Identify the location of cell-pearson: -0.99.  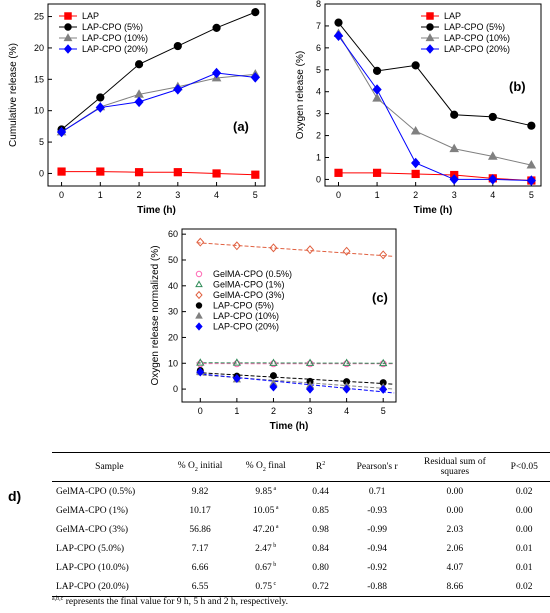
(377, 529).